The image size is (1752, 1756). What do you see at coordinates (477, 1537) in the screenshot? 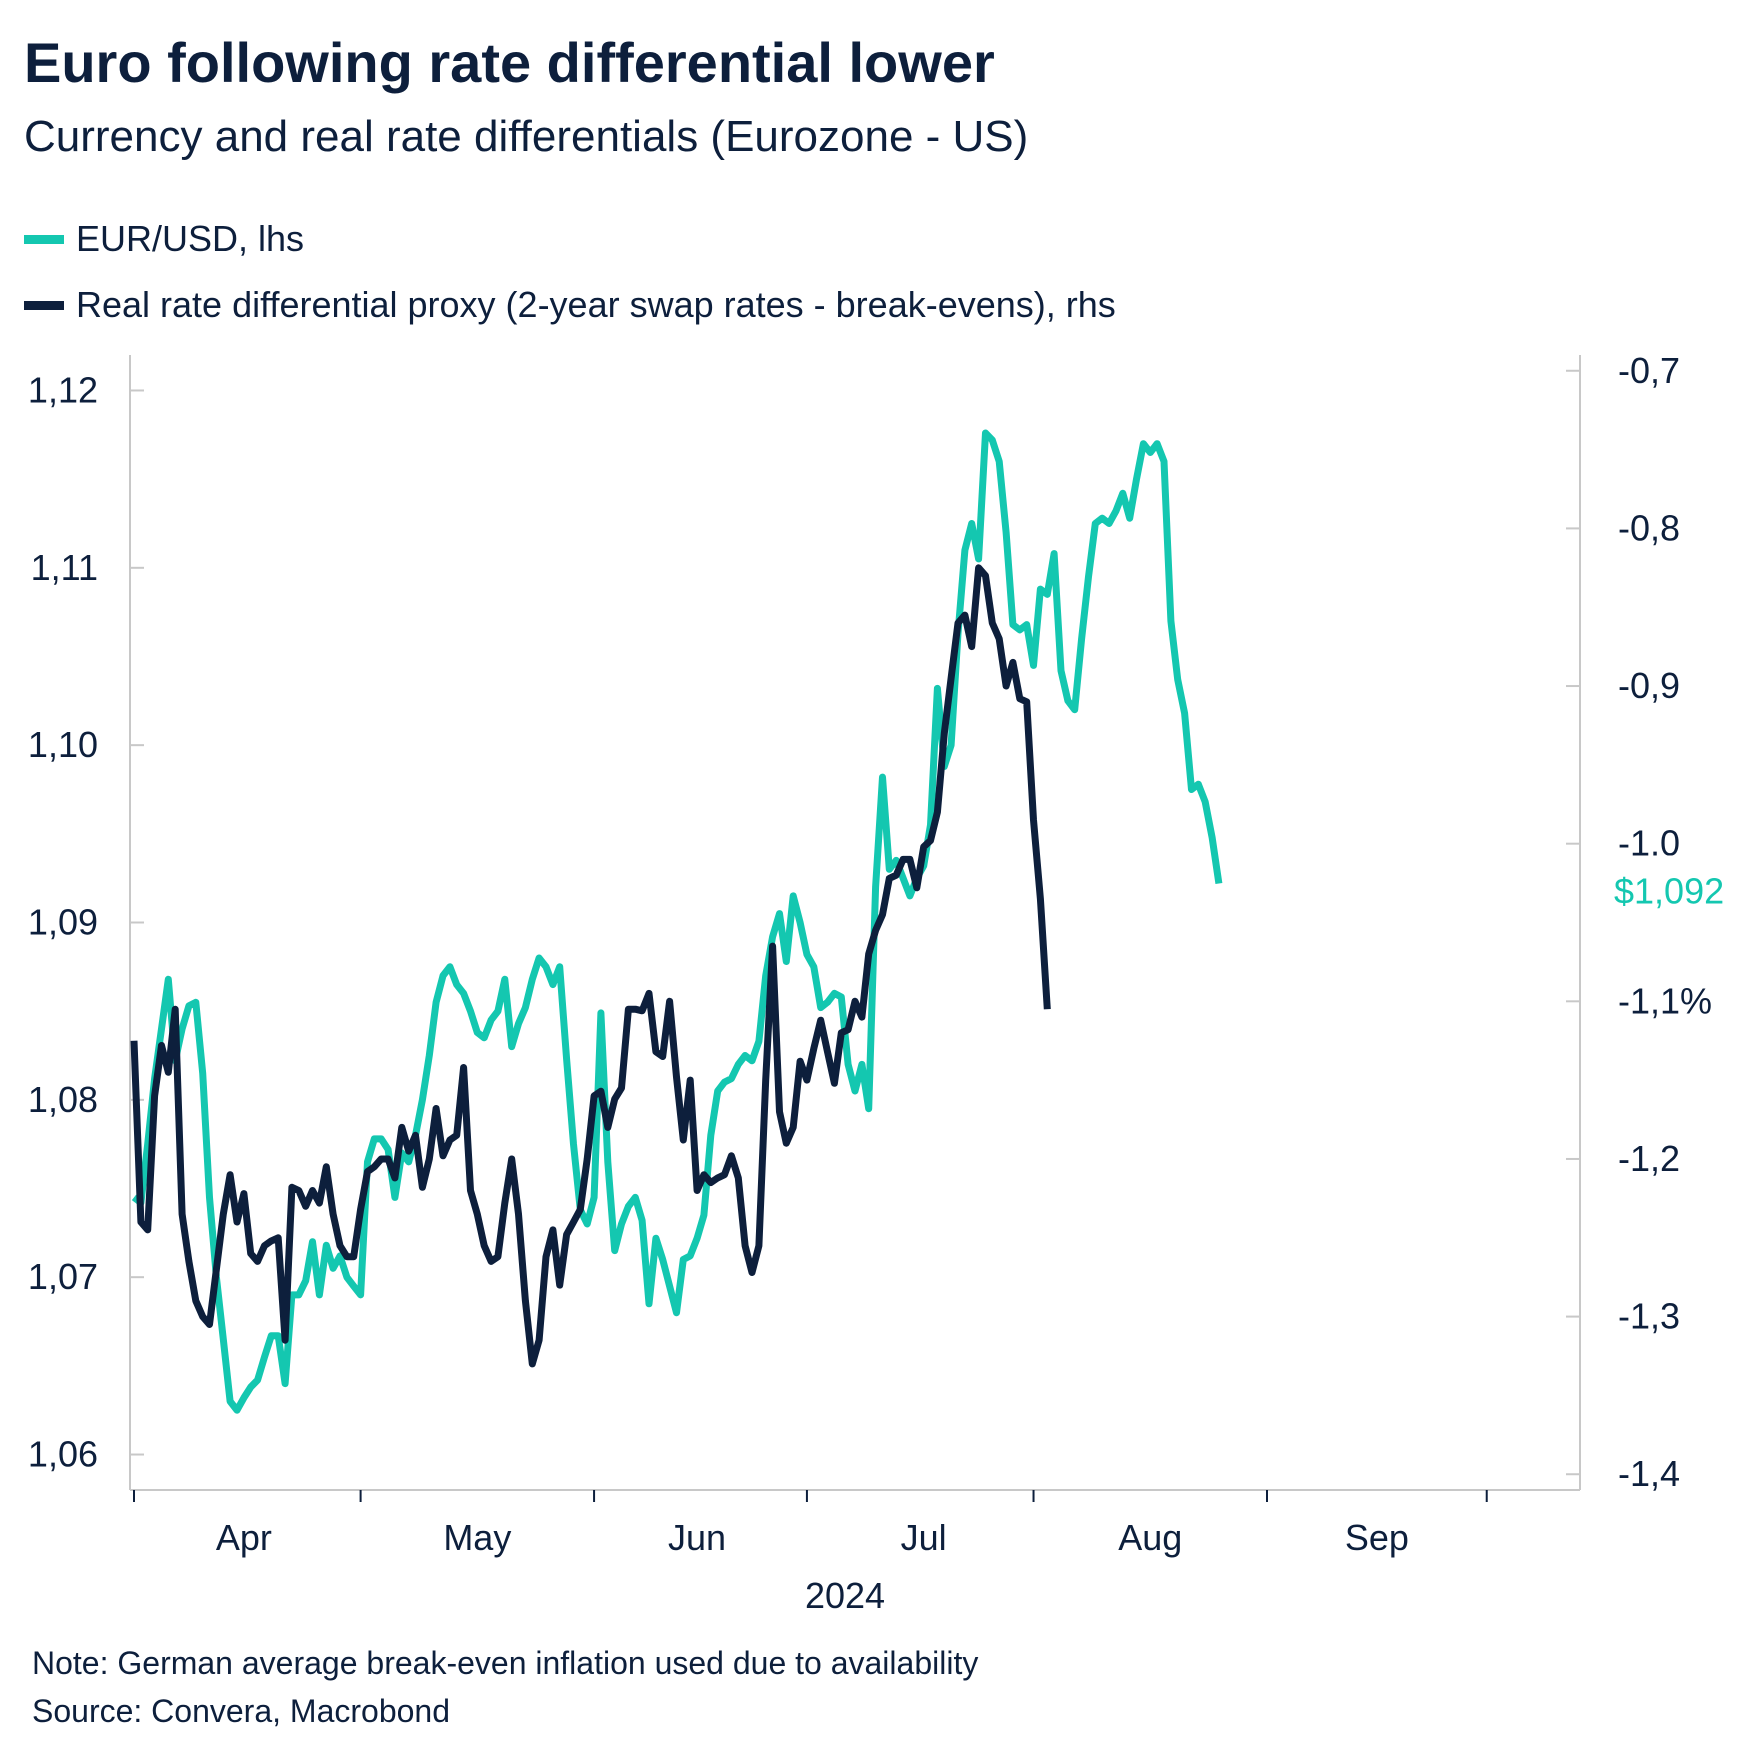
I see `x-tick-label: May` at bounding box center [477, 1537].